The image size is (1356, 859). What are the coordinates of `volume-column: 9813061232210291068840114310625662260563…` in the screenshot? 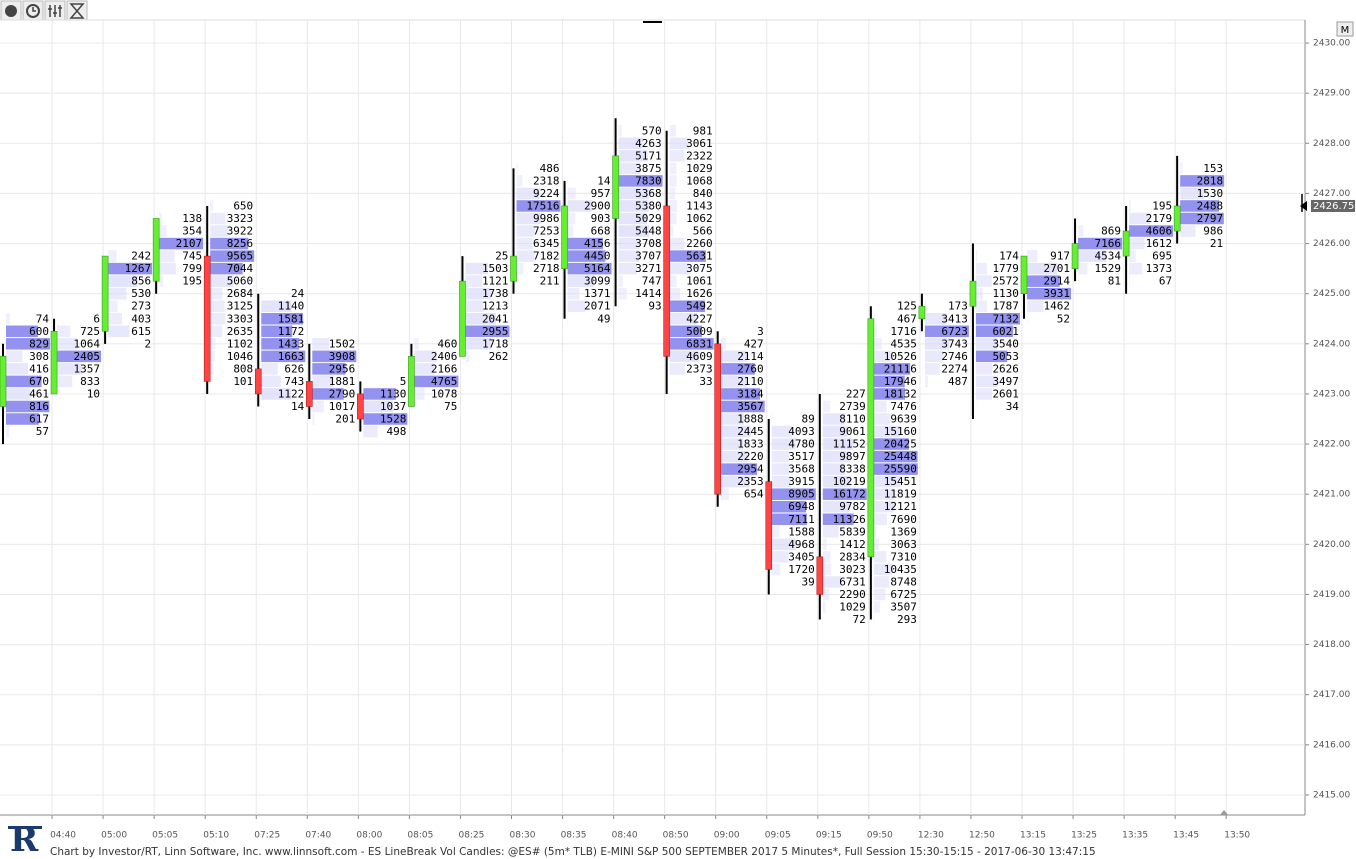 It's located at (688, 259).